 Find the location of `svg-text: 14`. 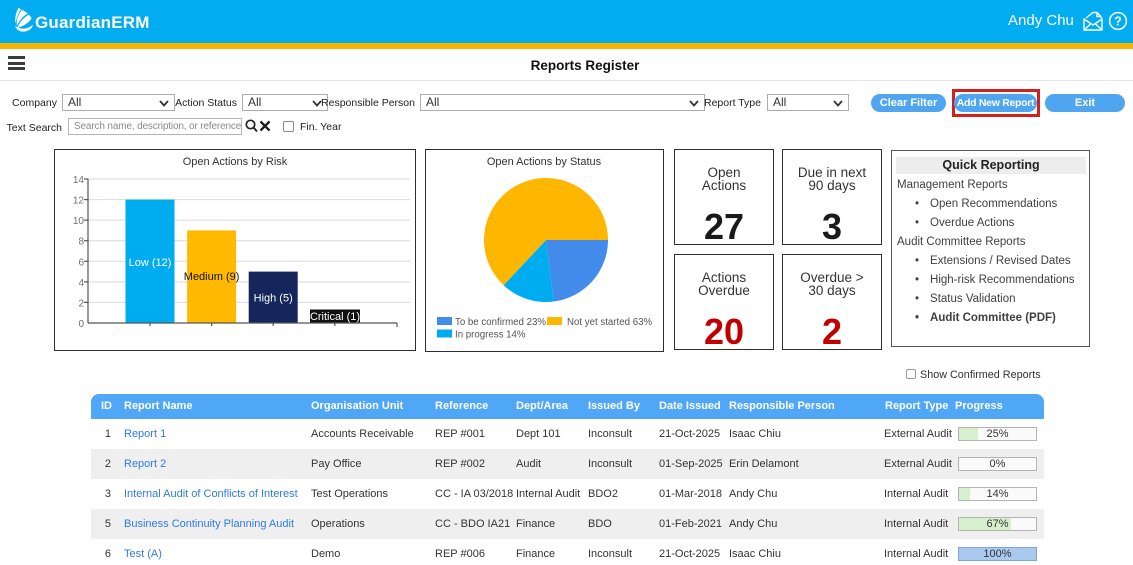

svg-text: 14 is located at coordinates (79, 180).